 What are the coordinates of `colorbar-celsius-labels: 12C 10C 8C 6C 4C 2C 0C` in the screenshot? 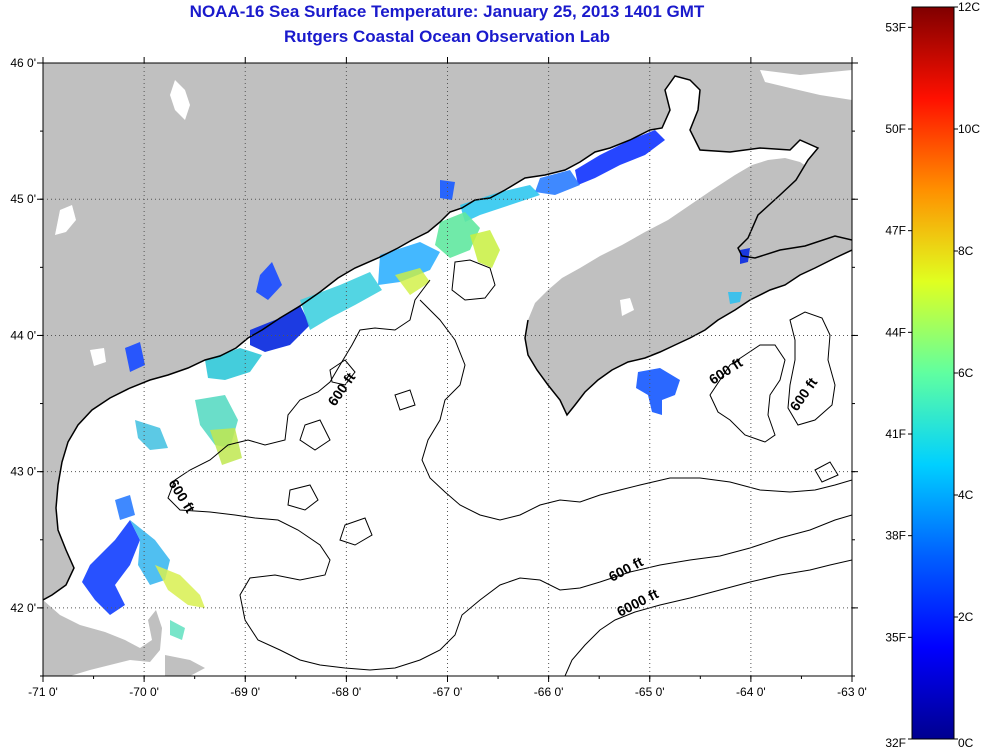 It's located at (967, 375).